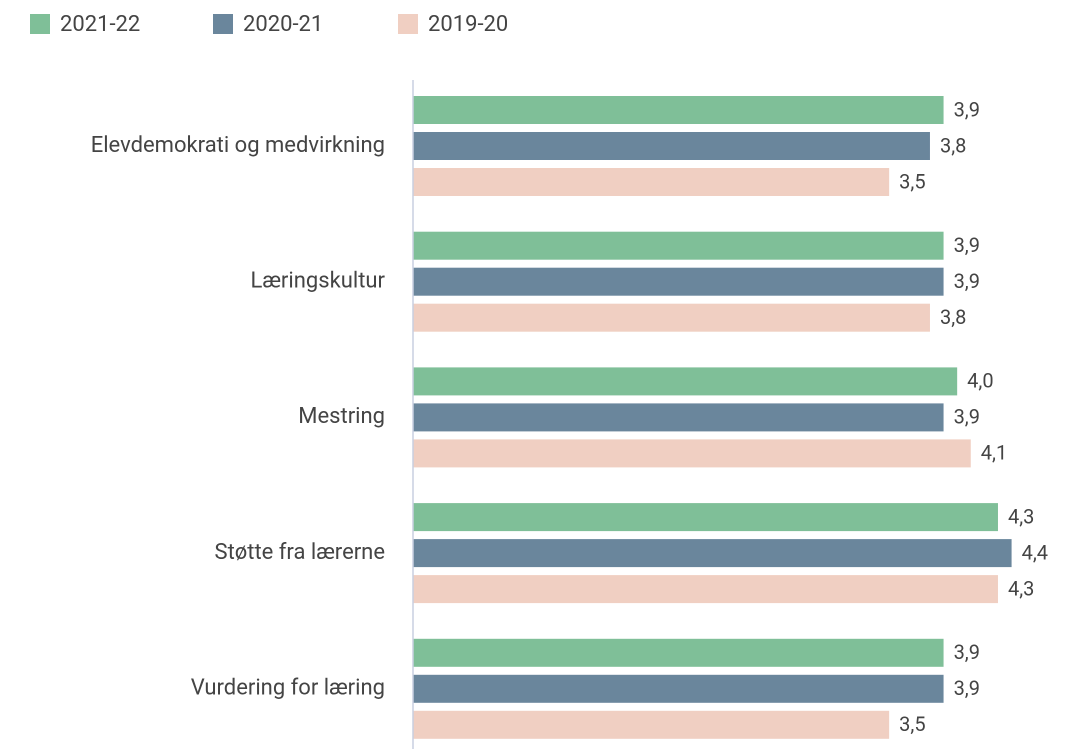 The height and width of the screenshot is (749, 1071). I want to click on y-tick-label: Støtte fra lærerne, so click(300, 552).